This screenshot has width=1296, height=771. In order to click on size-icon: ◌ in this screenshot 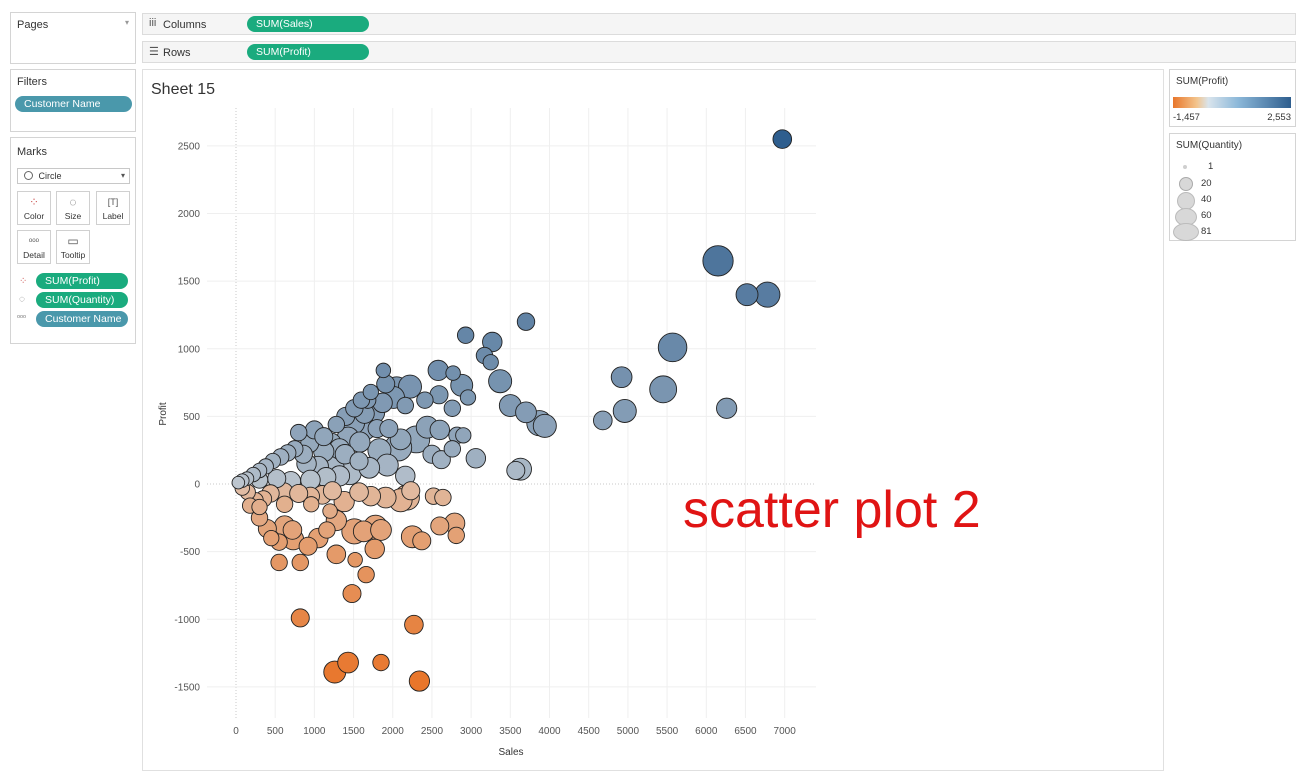, I will do `click(73, 202)`.